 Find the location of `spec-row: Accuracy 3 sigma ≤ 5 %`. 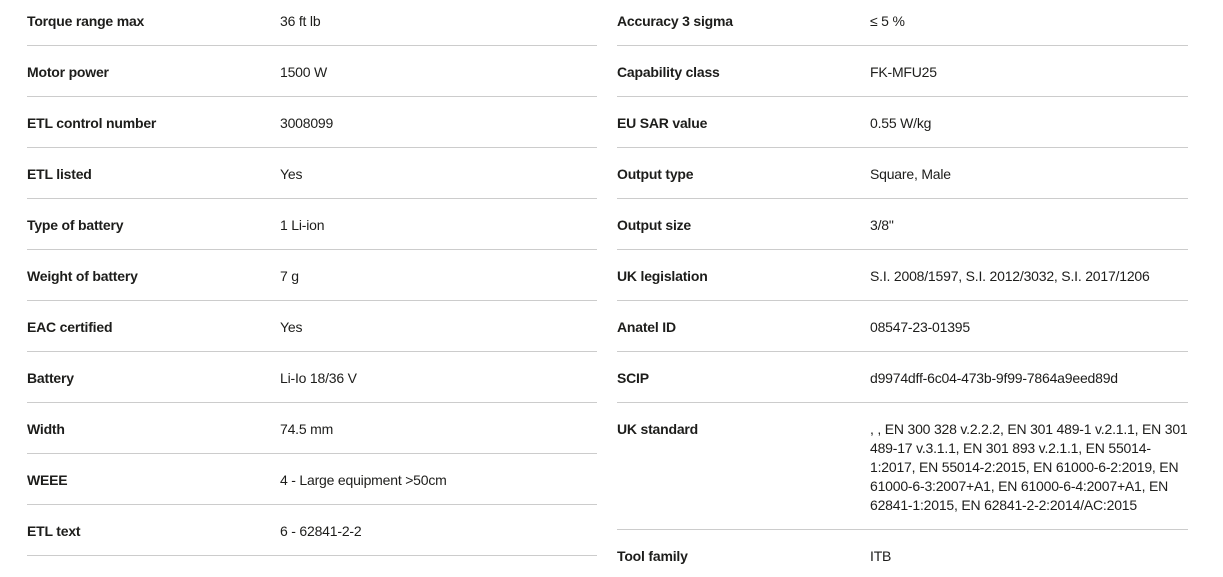

spec-row: Accuracy 3 sigma ≤ 5 % is located at coordinates (902, 23).